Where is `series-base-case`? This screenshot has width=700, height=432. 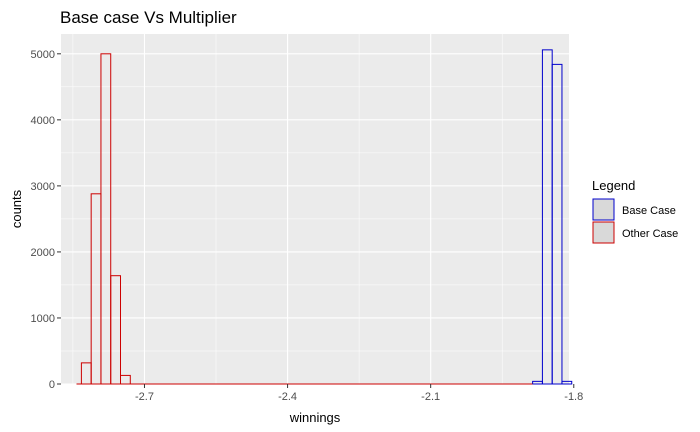 series-base-case is located at coordinates (552, 217).